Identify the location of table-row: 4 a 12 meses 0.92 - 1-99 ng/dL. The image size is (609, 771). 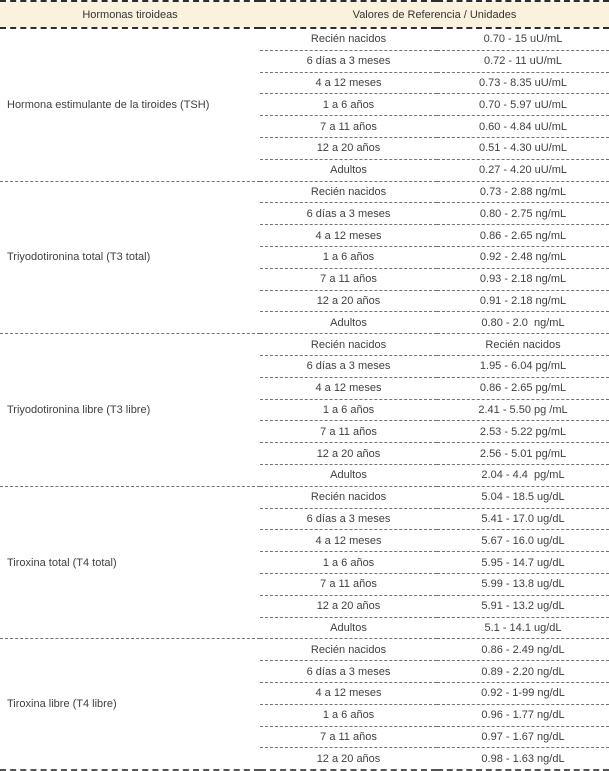
(304, 693).